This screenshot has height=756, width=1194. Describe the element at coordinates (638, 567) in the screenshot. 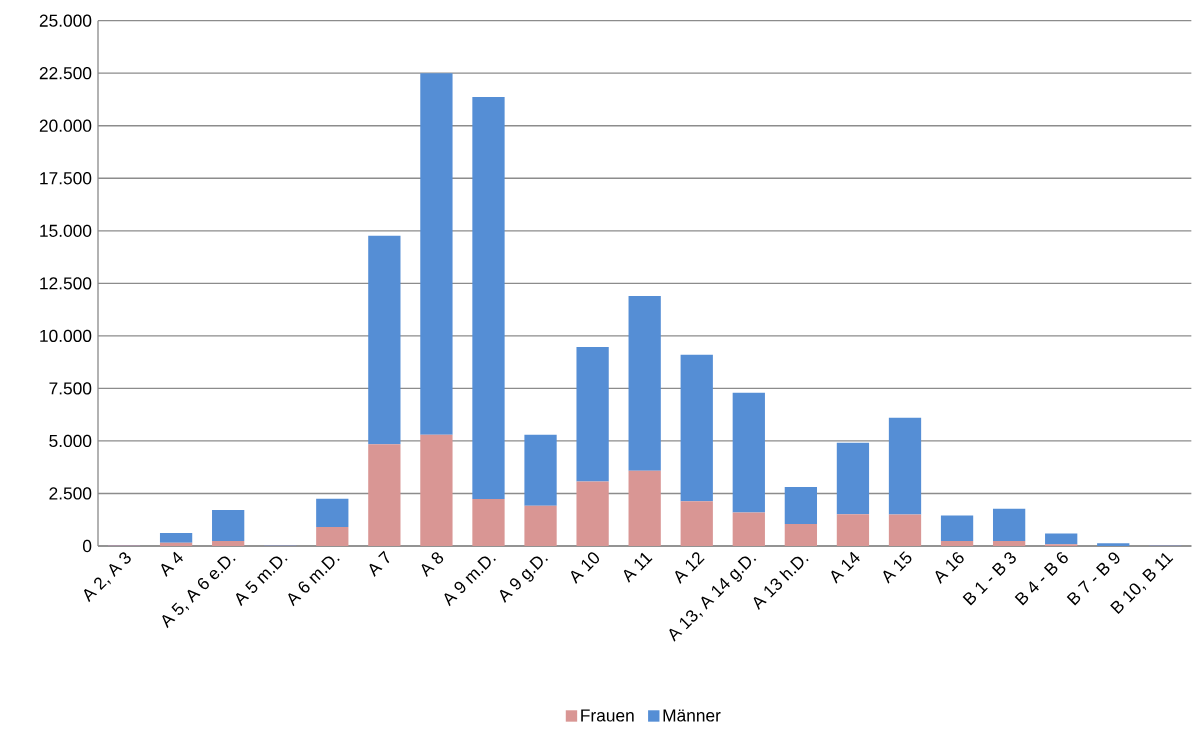

I see `x-tick-label: A 11` at that location.